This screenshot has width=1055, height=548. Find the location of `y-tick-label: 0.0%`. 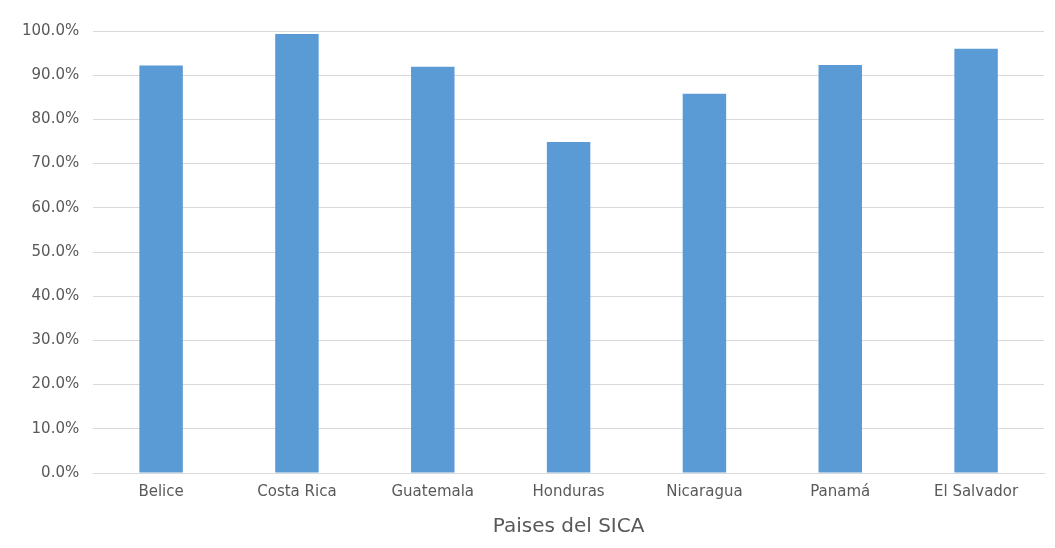

y-tick-label: 0.0% is located at coordinates (60, 471).